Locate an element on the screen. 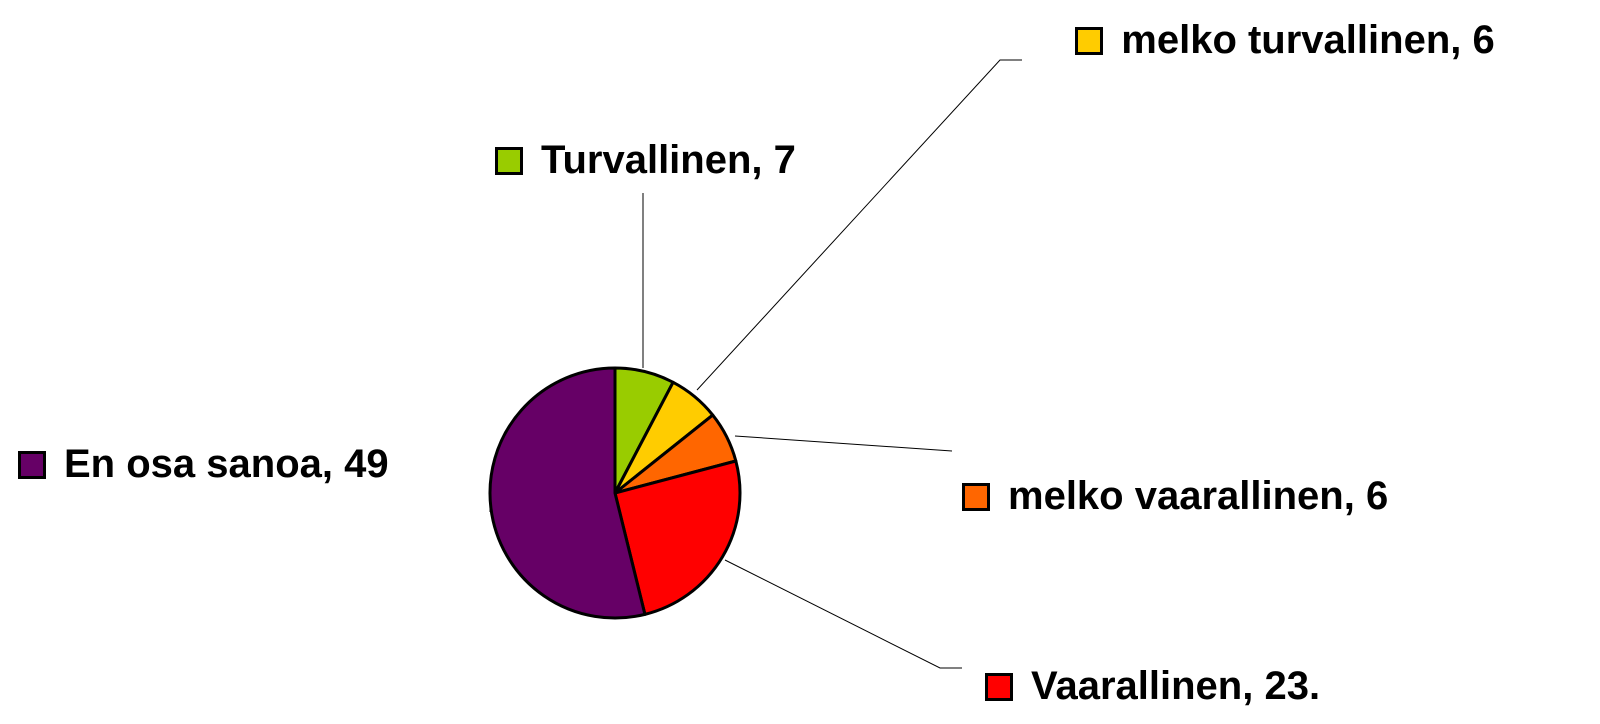 The image size is (1600, 724). data-label: Turvallinen, 7 is located at coordinates (645, 160).